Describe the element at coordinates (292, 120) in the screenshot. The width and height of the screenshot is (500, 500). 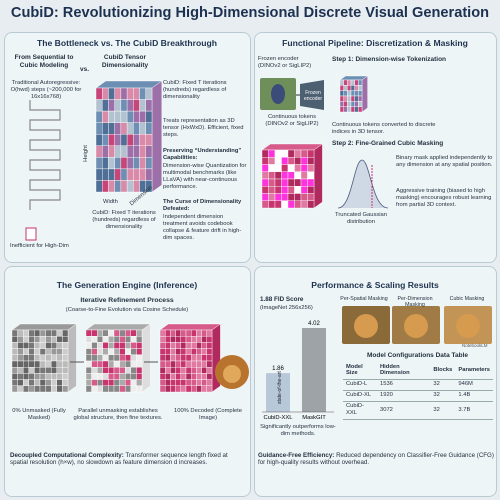
I see `text: Continuous tokens (DINOv2 or SigLIP2)` at that location.